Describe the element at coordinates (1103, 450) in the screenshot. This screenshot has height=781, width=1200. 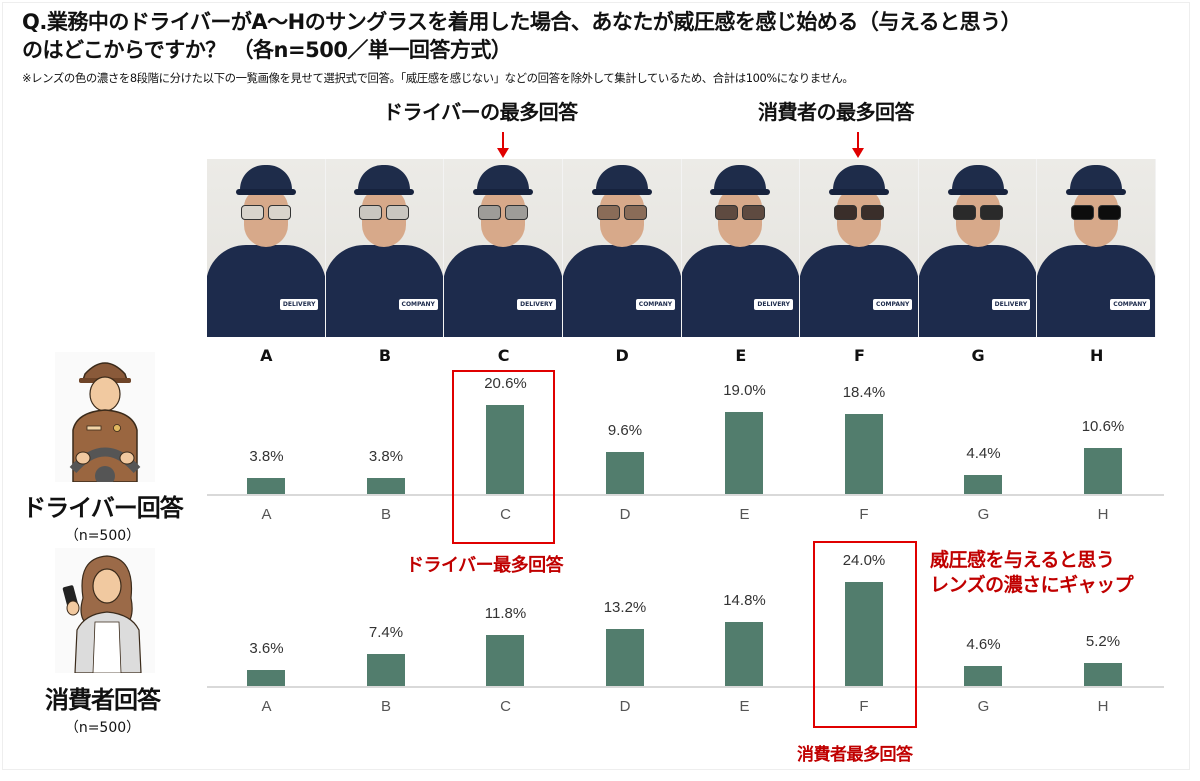
I see `bar-column-h: 10.6% H` at that location.